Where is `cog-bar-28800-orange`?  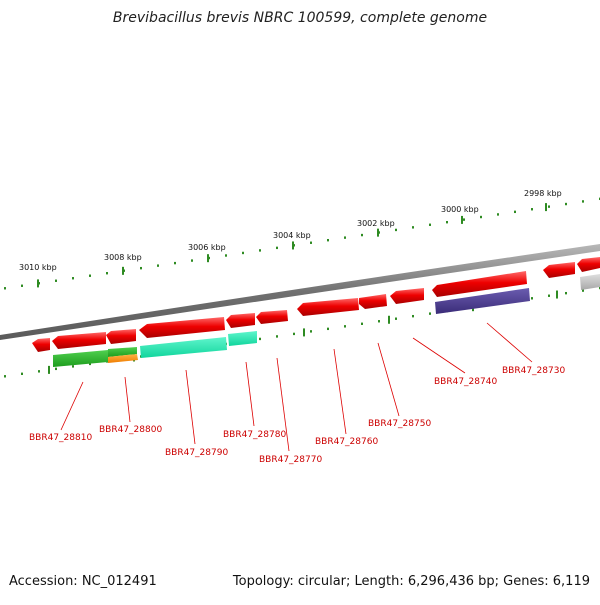 cog-bar-28800-orange is located at coordinates (123, 358).